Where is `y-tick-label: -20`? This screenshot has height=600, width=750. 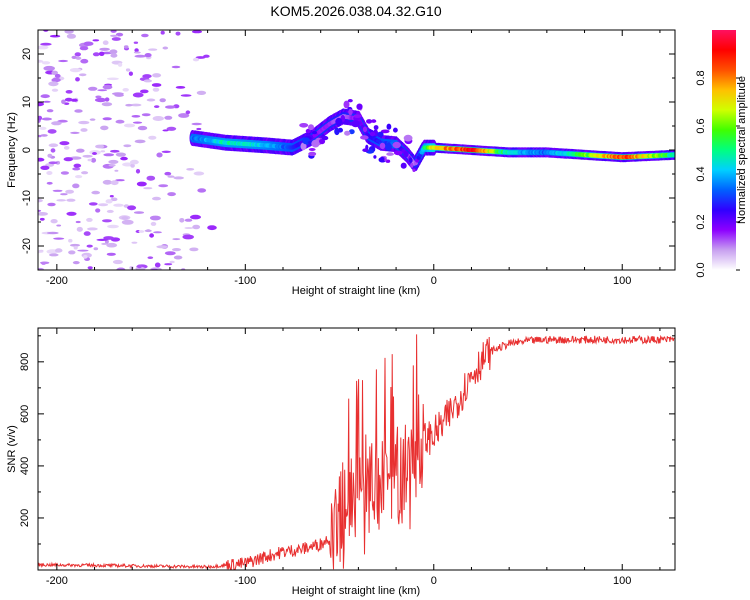
y-tick-label: -20 is located at coordinates (27, 246).